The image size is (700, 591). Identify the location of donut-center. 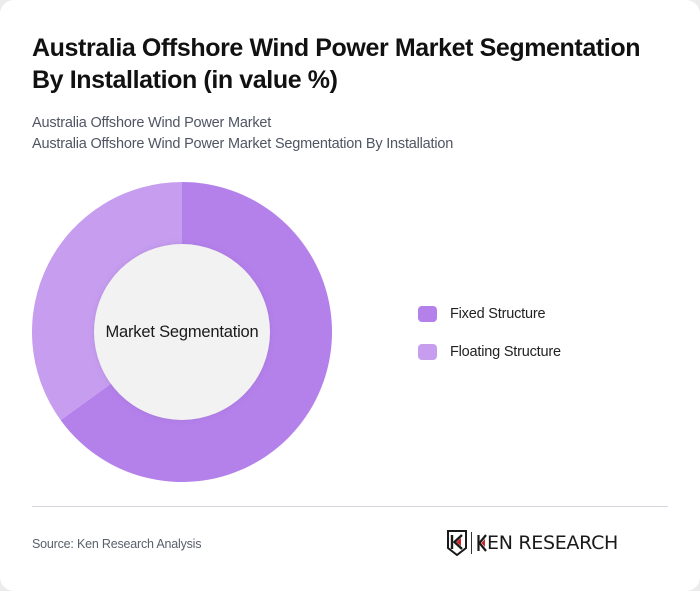
(182, 332).